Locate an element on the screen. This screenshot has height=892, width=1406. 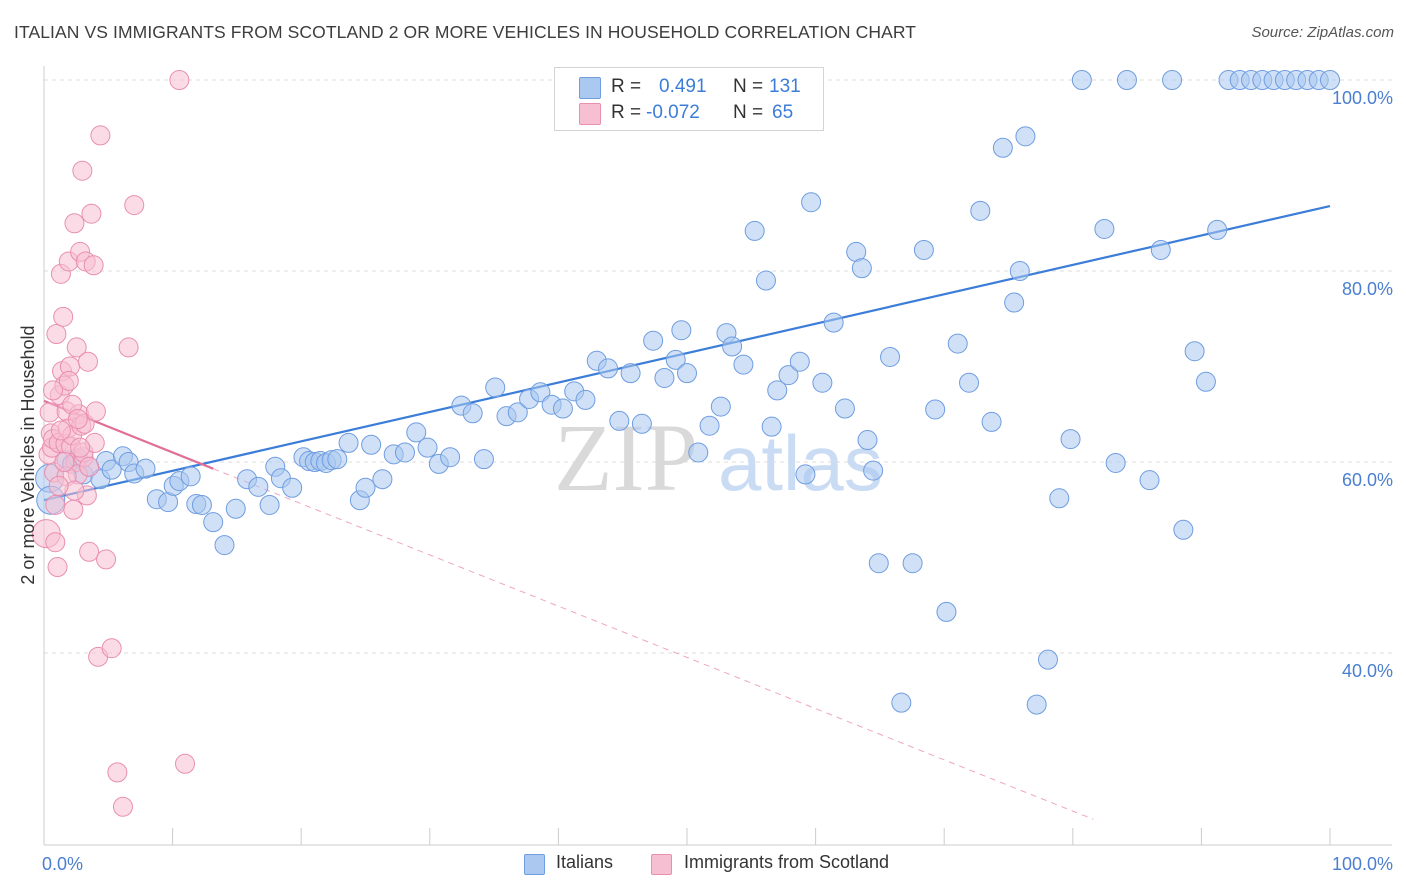
legend-r-value: -0.072 is located at coordinates (673, 112).